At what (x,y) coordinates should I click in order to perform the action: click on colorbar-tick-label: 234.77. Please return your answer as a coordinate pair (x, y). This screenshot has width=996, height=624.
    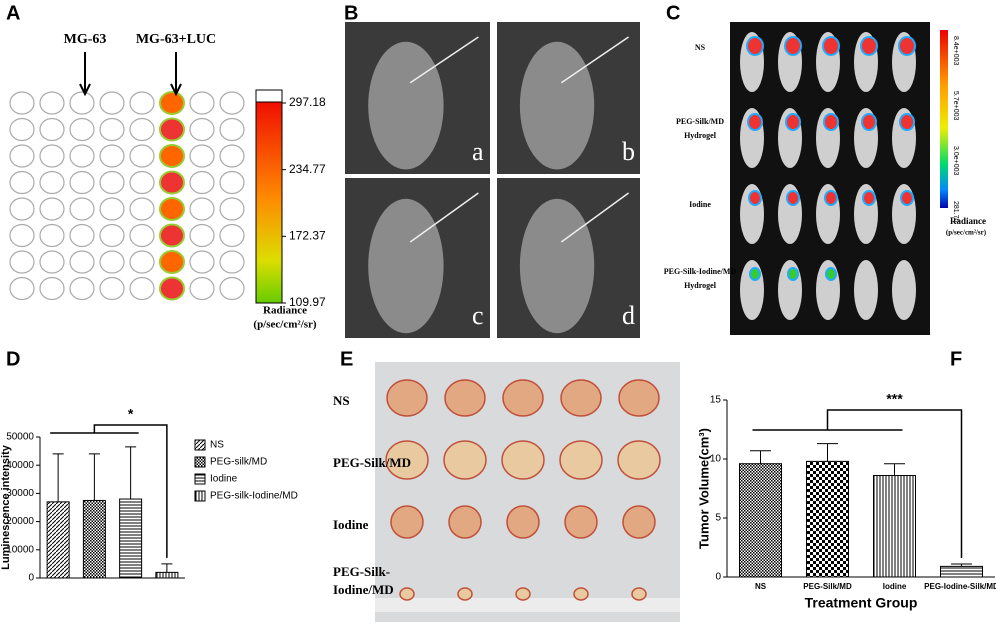
    Looking at the image, I should click on (307, 169).